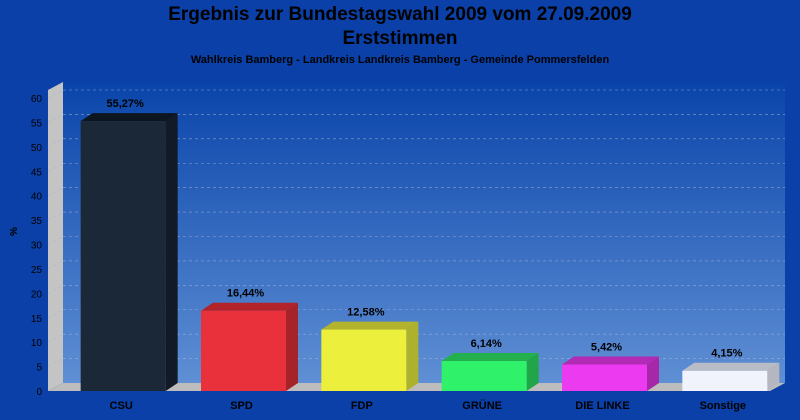  What do you see at coordinates (121, 406) in the screenshot?
I see `x-tick-label: CSU` at bounding box center [121, 406].